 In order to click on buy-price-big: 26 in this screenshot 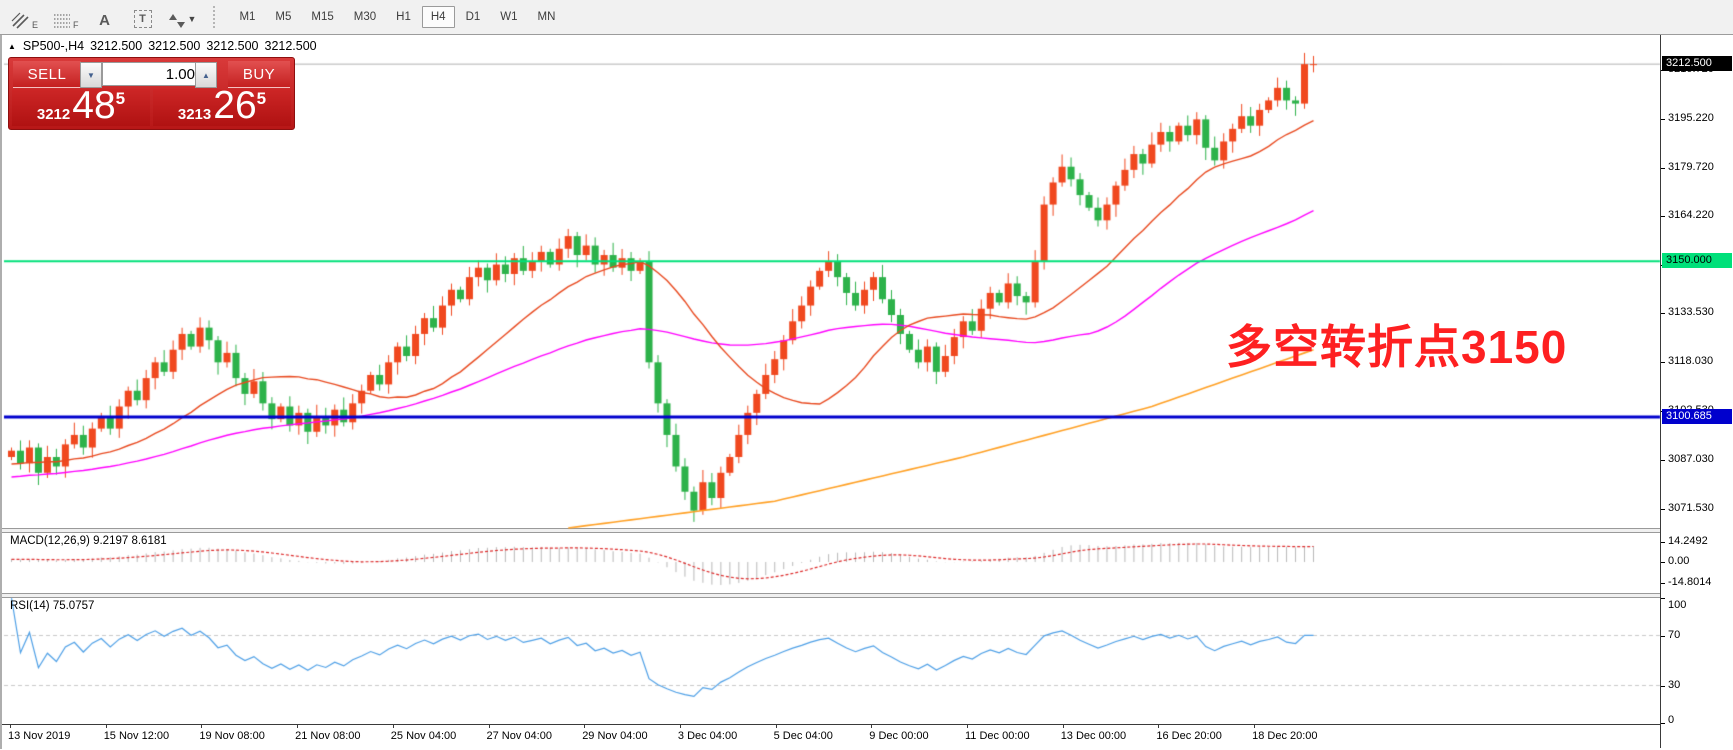, I will do `click(235, 105)`.